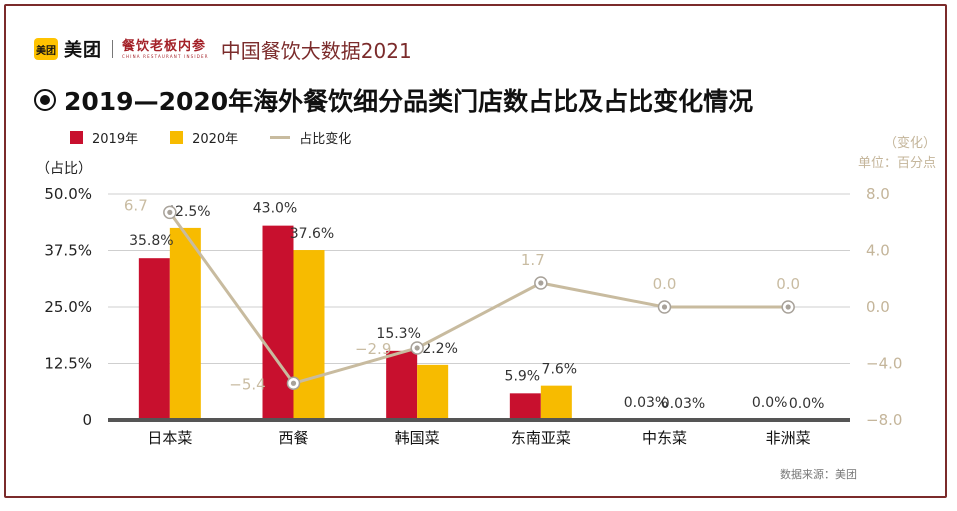 This screenshot has height=511, width=957. Describe the element at coordinates (409, 101) in the screenshot. I see `chart-title: 2019—2020年海外餐饮细分品类门店数占比及占比变化情况` at that location.